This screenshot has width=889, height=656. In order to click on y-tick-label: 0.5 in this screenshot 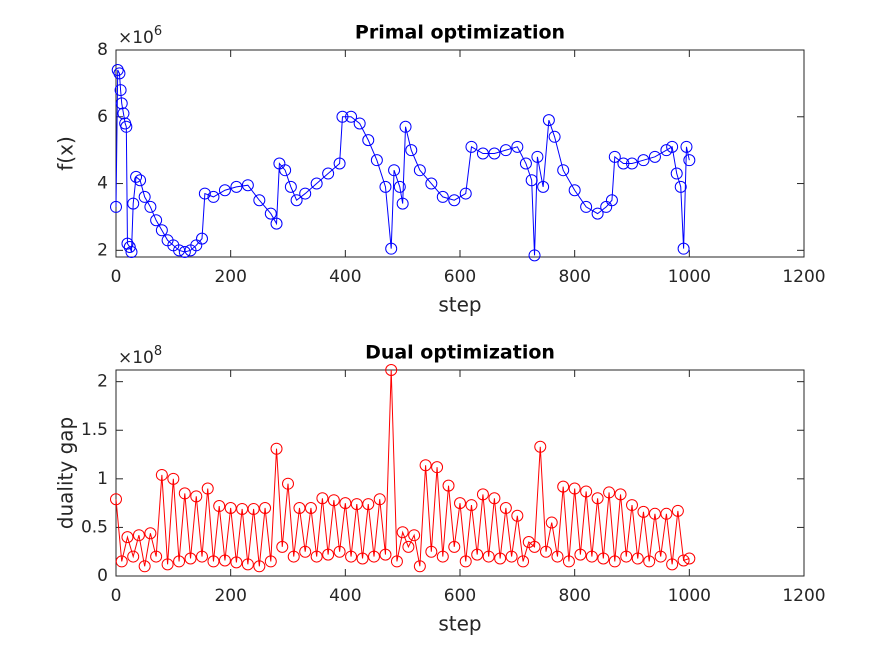, I will do `click(94, 527)`.